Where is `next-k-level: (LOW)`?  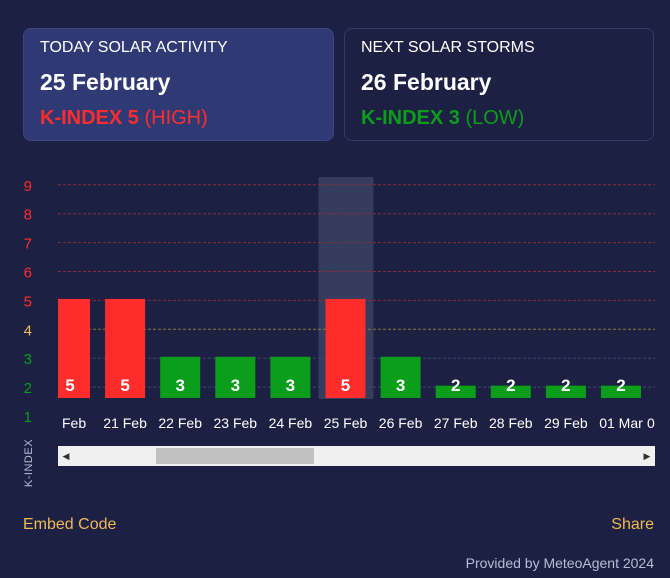 next-k-level: (LOW) is located at coordinates (495, 118).